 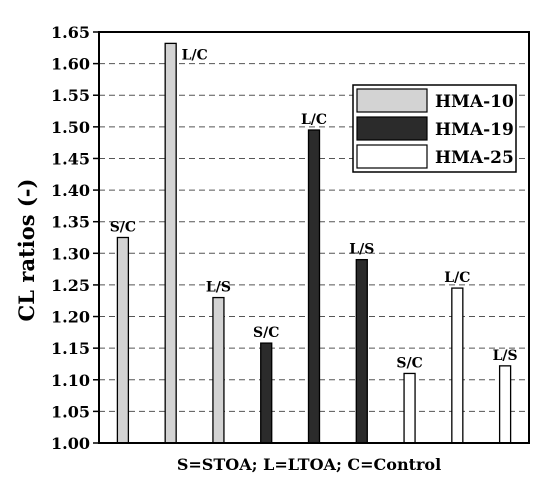 What do you see at coordinates (70, 158) in the screenshot?
I see `y-tick-label: 1.45` at bounding box center [70, 158].